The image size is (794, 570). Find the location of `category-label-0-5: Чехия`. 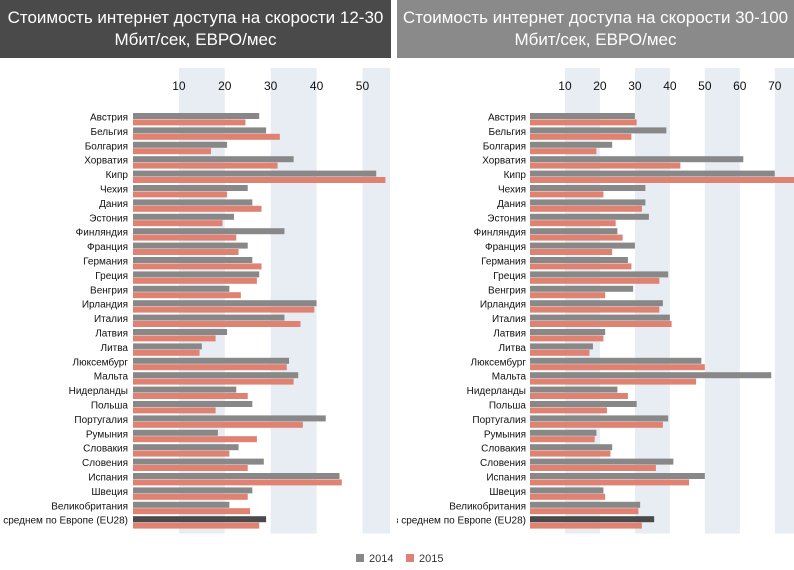

category-label-0-5: Чехия is located at coordinates (114, 190).